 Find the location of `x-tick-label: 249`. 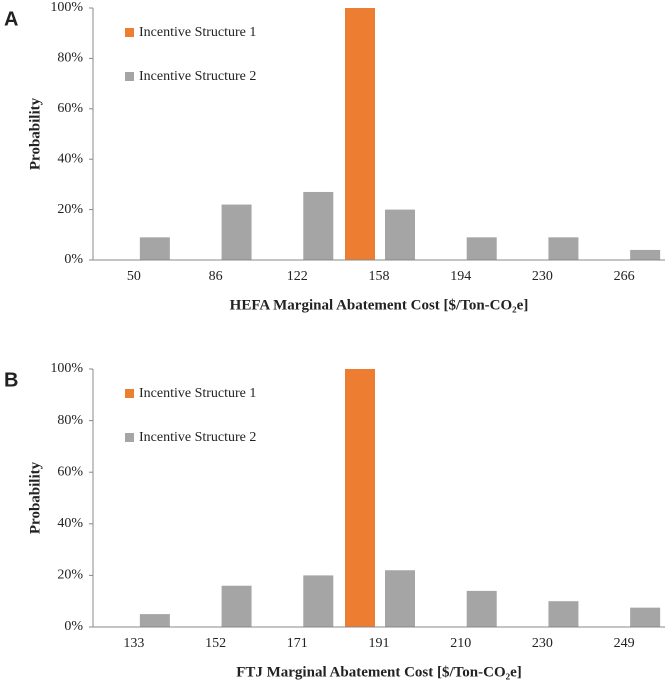

x-tick-label: 249 is located at coordinates (624, 643).